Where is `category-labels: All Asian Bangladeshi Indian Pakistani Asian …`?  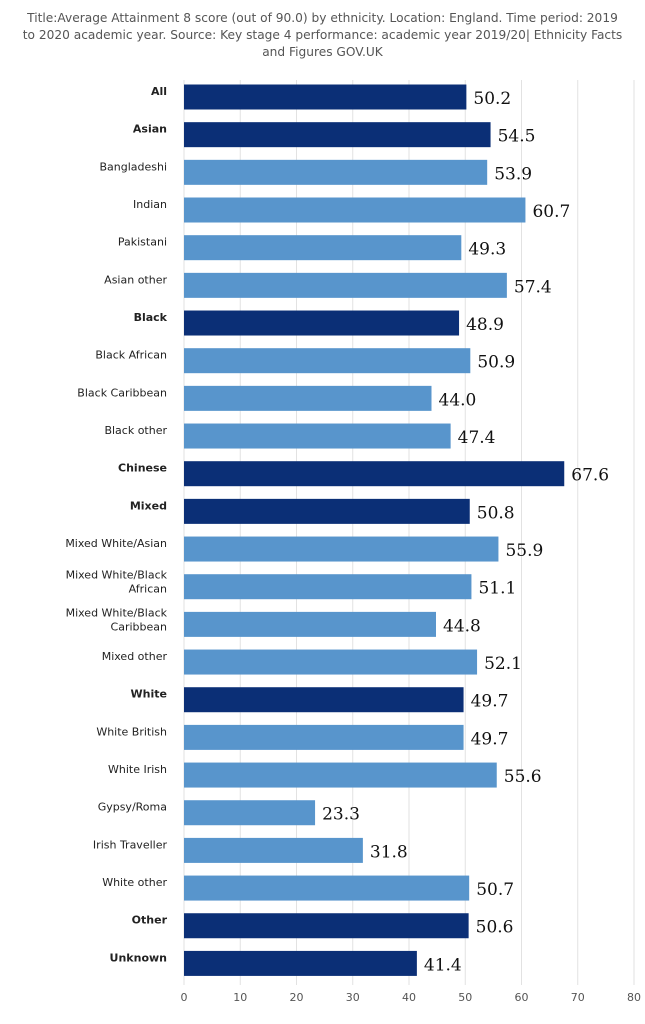 category-labels: All Asian Bangladeshi Indian Pakistani Asian … is located at coordinates (116, 524).